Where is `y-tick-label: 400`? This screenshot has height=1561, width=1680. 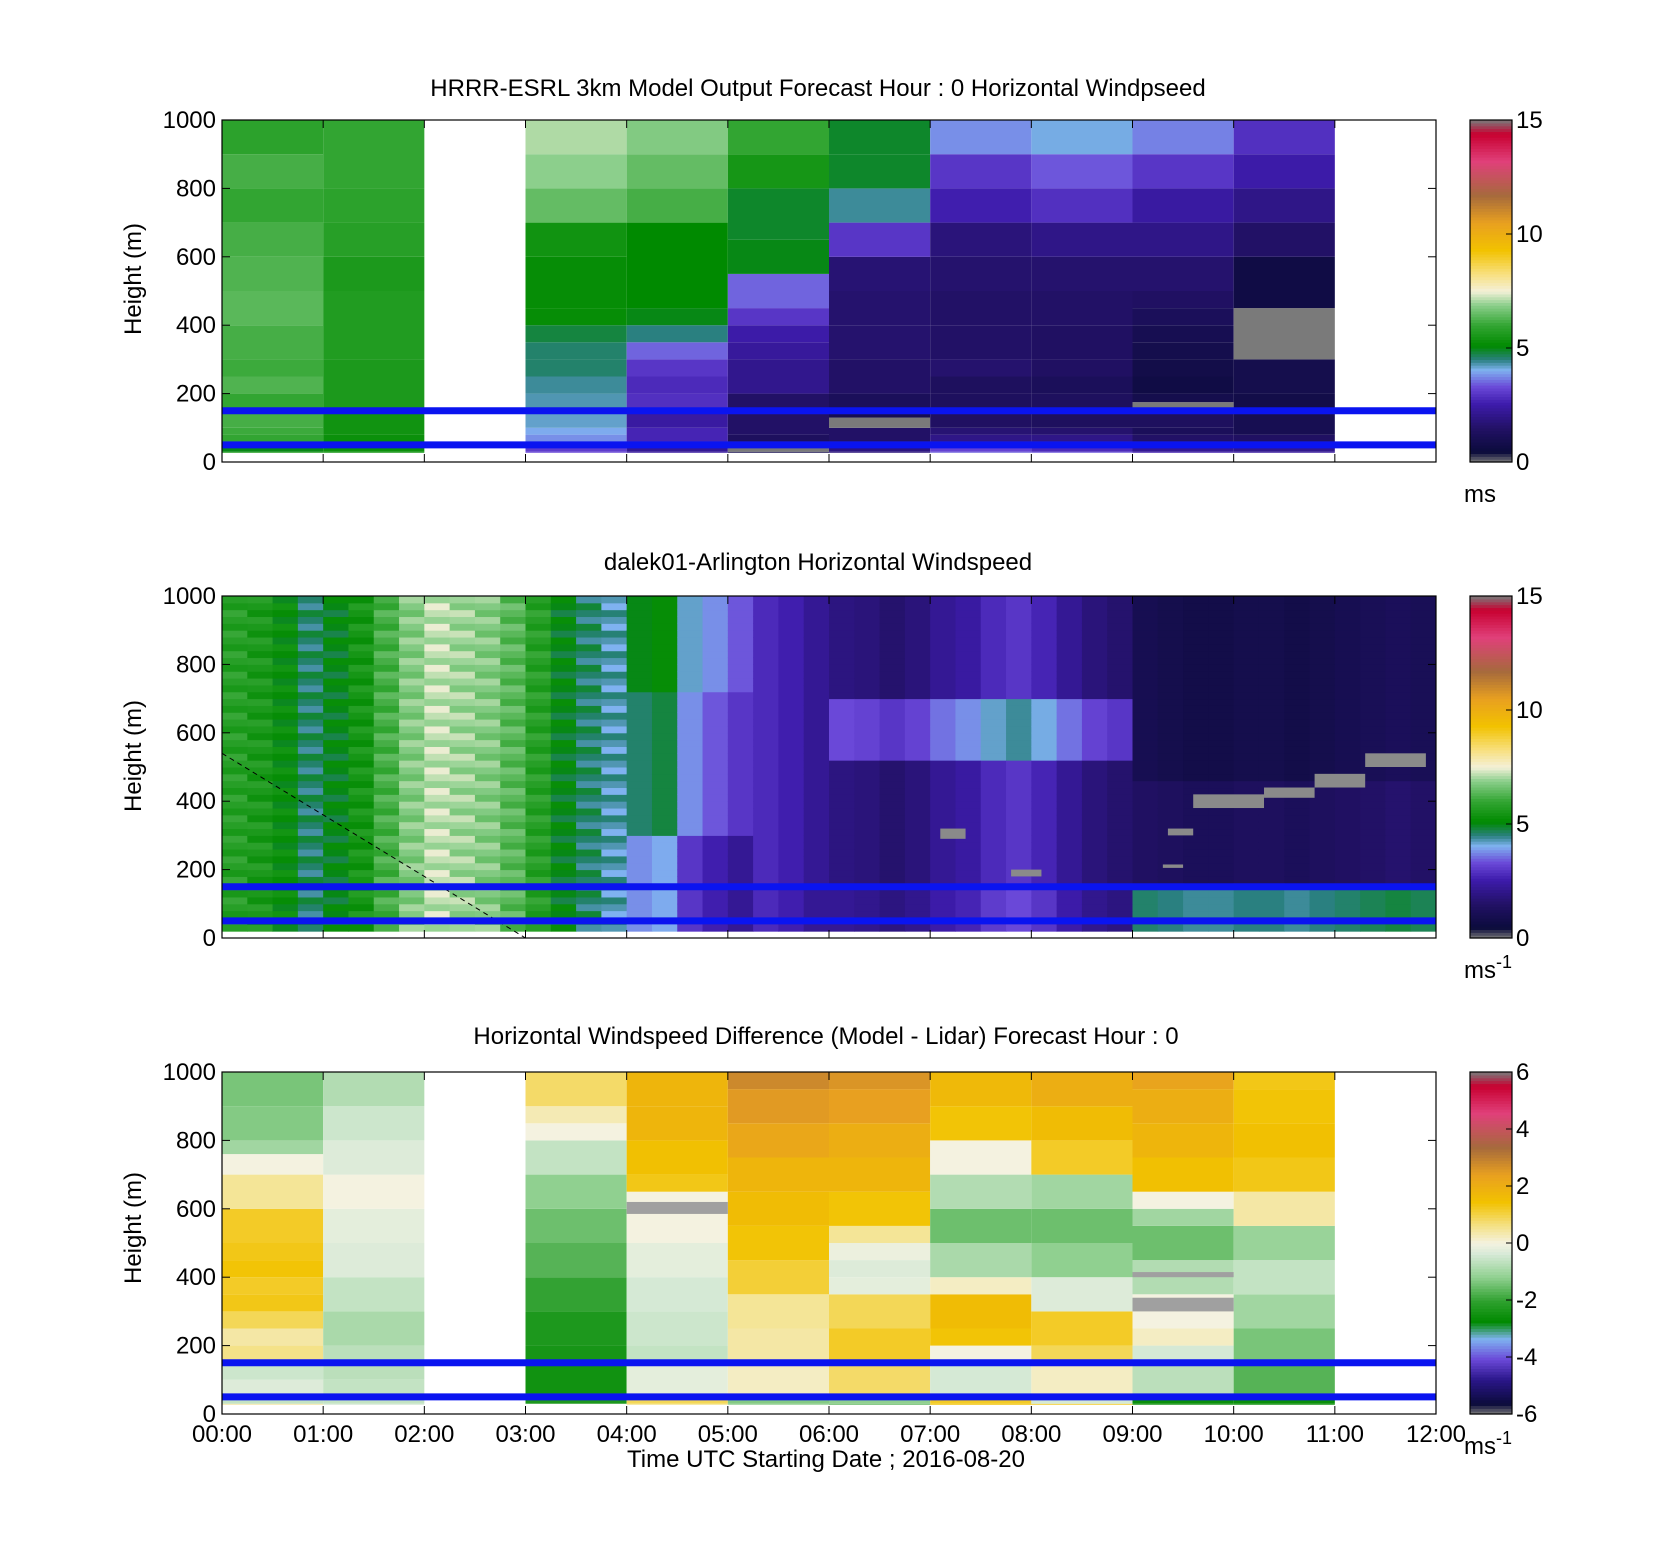 y-tick-label: 400 is located at coordinates (196, 801).